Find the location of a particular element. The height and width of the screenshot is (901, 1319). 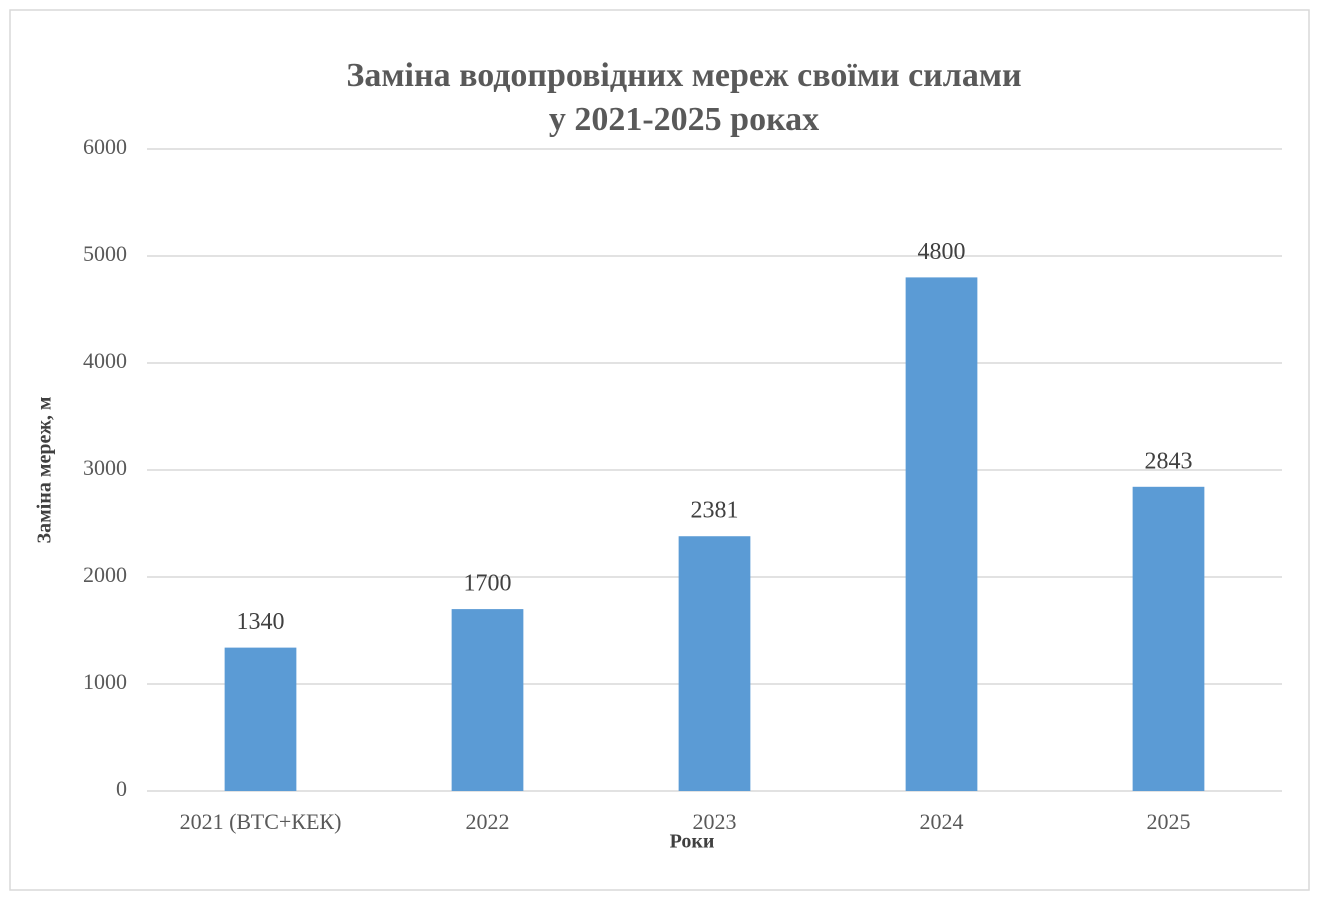

data-label: 4800 is located at coordinates (942, 252).